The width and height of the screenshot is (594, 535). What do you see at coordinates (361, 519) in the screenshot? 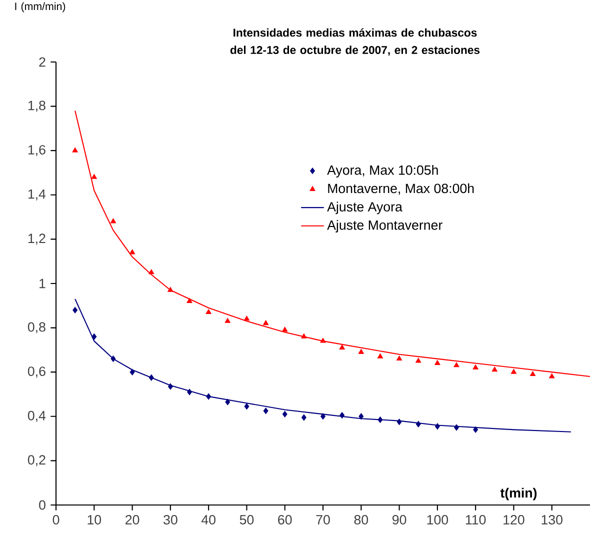
I see `x-tick-label: 80` at bounding box center [361, 519].